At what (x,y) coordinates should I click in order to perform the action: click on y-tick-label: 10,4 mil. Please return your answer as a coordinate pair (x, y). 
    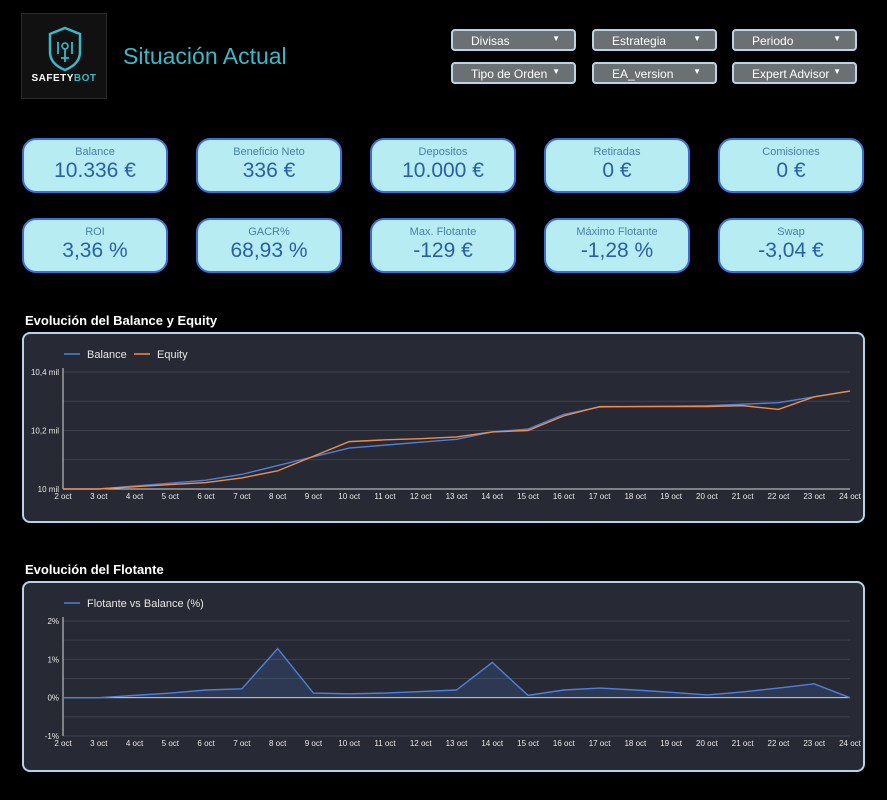
    Looking at the image, I should click on (45, 372).